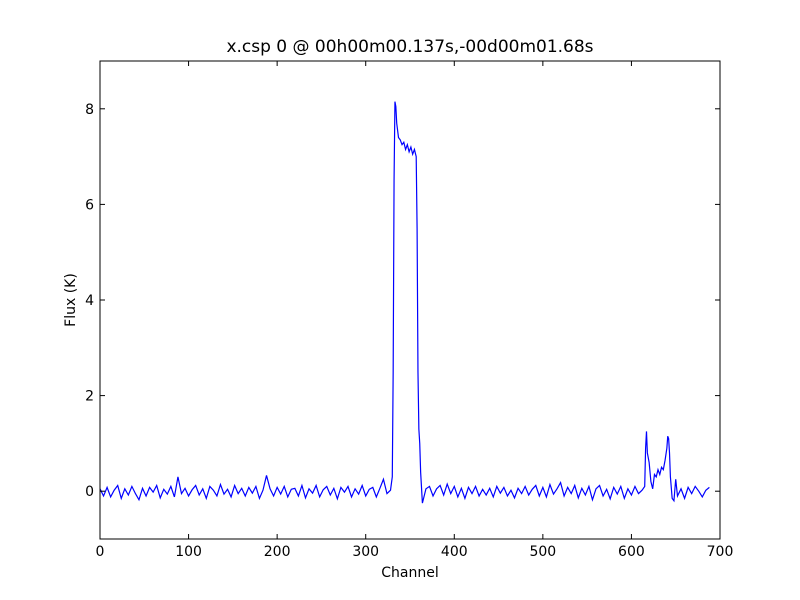  I want to click on x-tick-label: 200, so click(277, 552).